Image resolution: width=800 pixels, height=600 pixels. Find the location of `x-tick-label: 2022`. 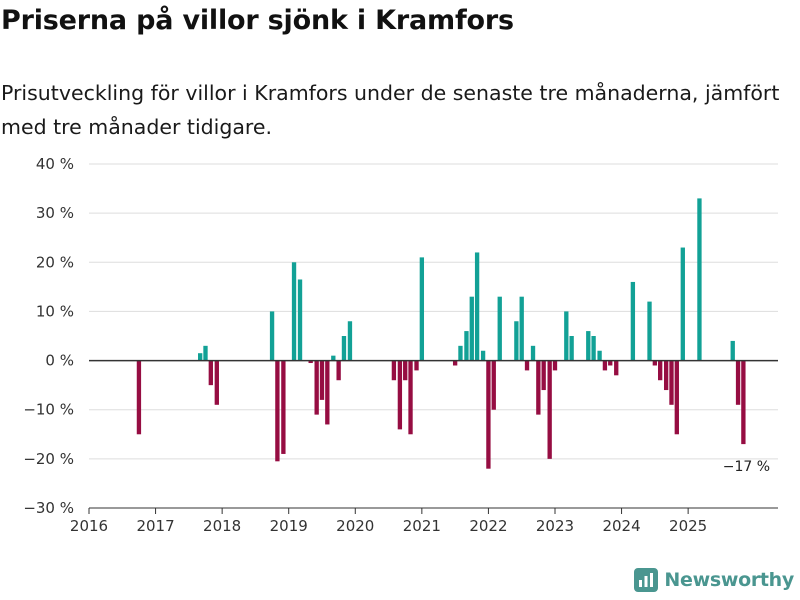

x-tick-label: 2022 is located at coordinates (488, 526).